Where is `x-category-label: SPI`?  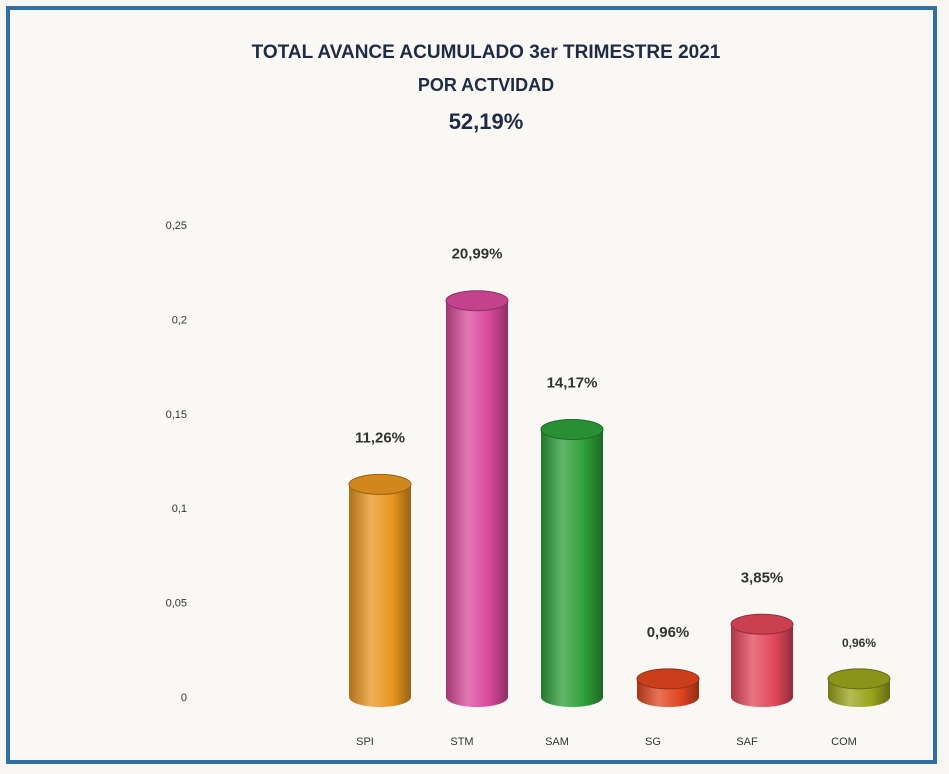
x-category-label: SPI is located at coordinates (365, 742).